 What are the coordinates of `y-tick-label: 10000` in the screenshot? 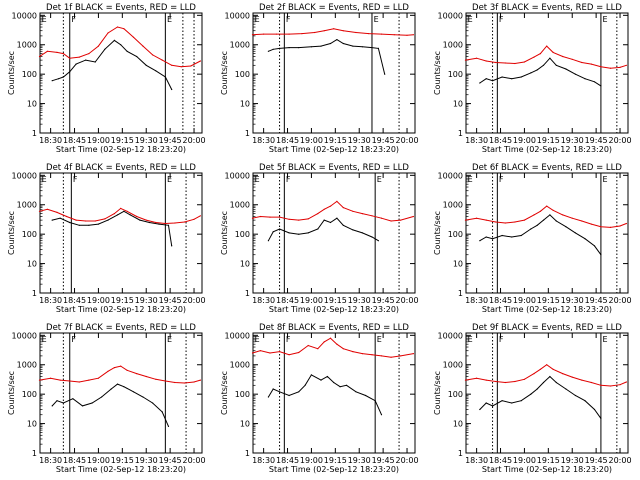 It's located at (237, 335).